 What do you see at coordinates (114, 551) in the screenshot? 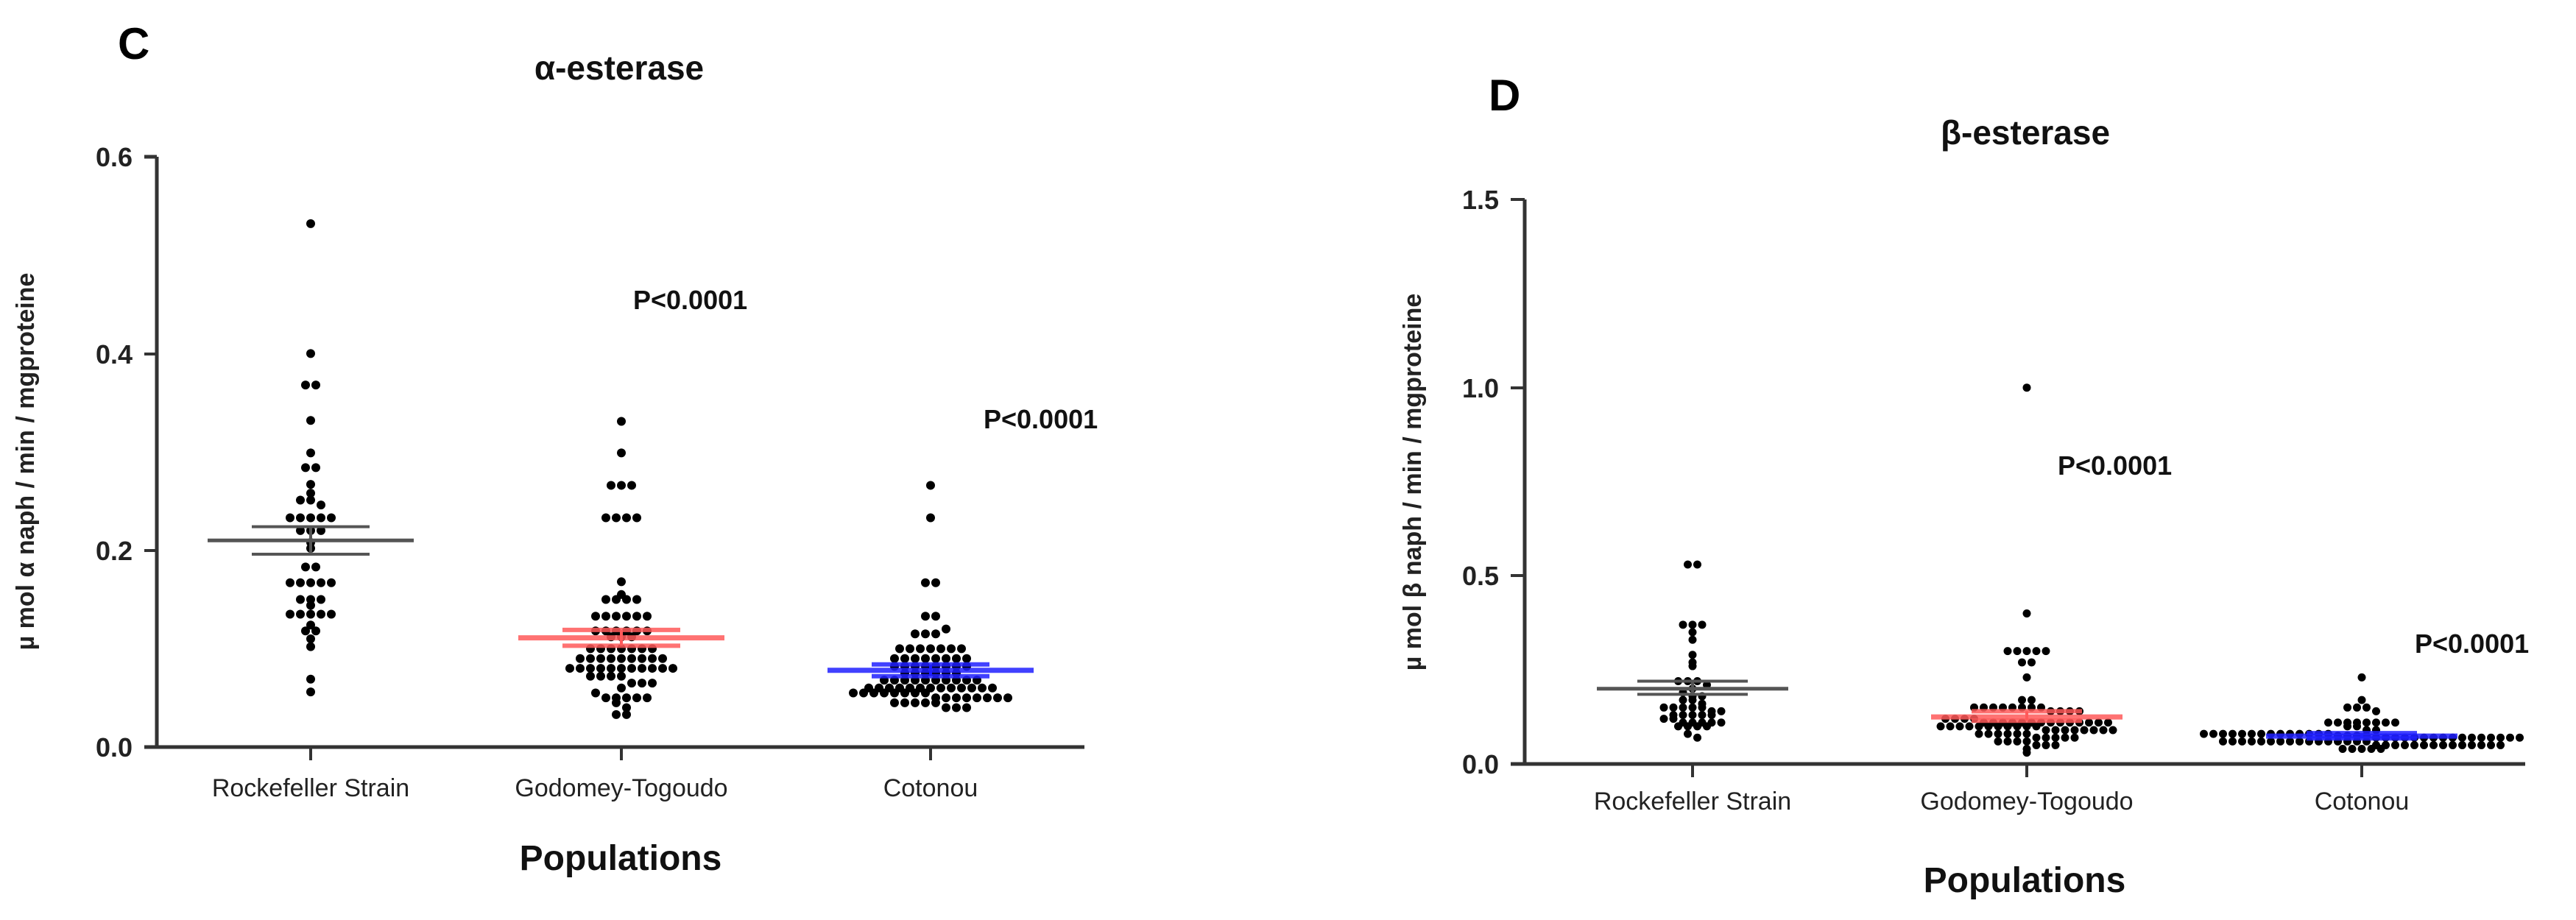
I see `y-tick-label: 0.2` at bounding box center [114, 551].